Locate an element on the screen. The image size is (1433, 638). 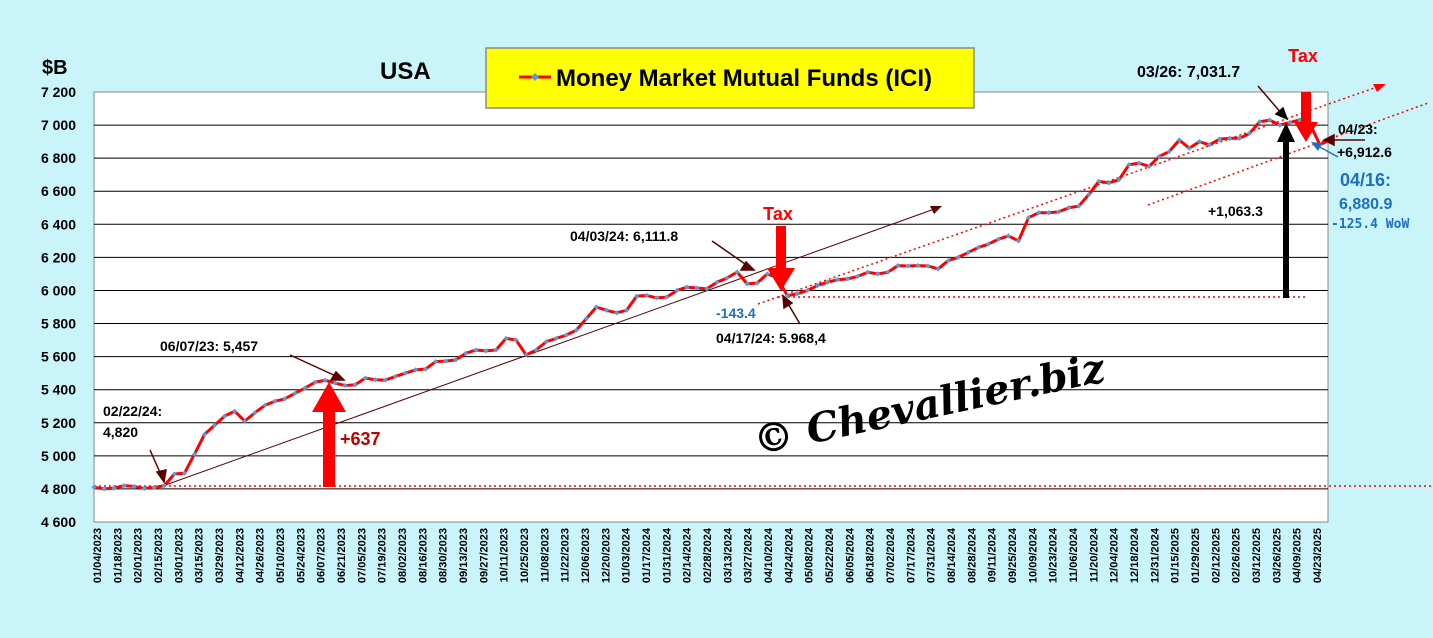
plus637-label: +637 is located at coordinates (360, 439).